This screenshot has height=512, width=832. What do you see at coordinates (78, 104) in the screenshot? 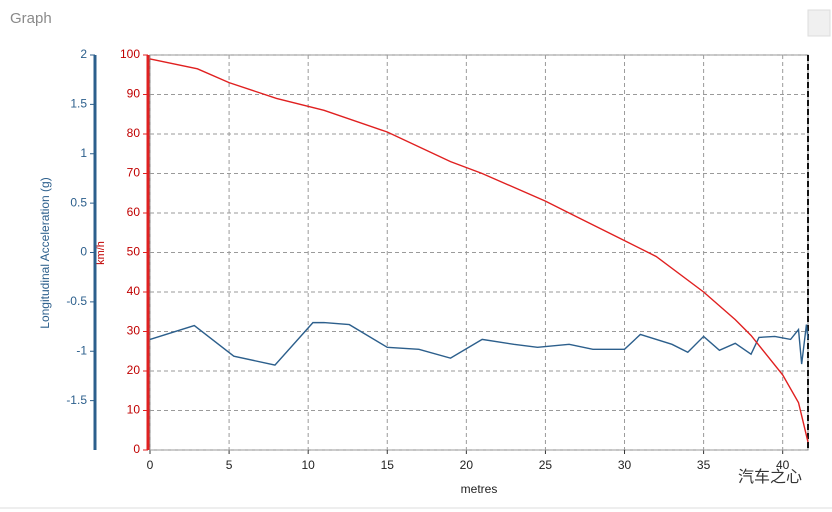
I see `y-tick-label: 1.5` at bounding box center [78, 104].